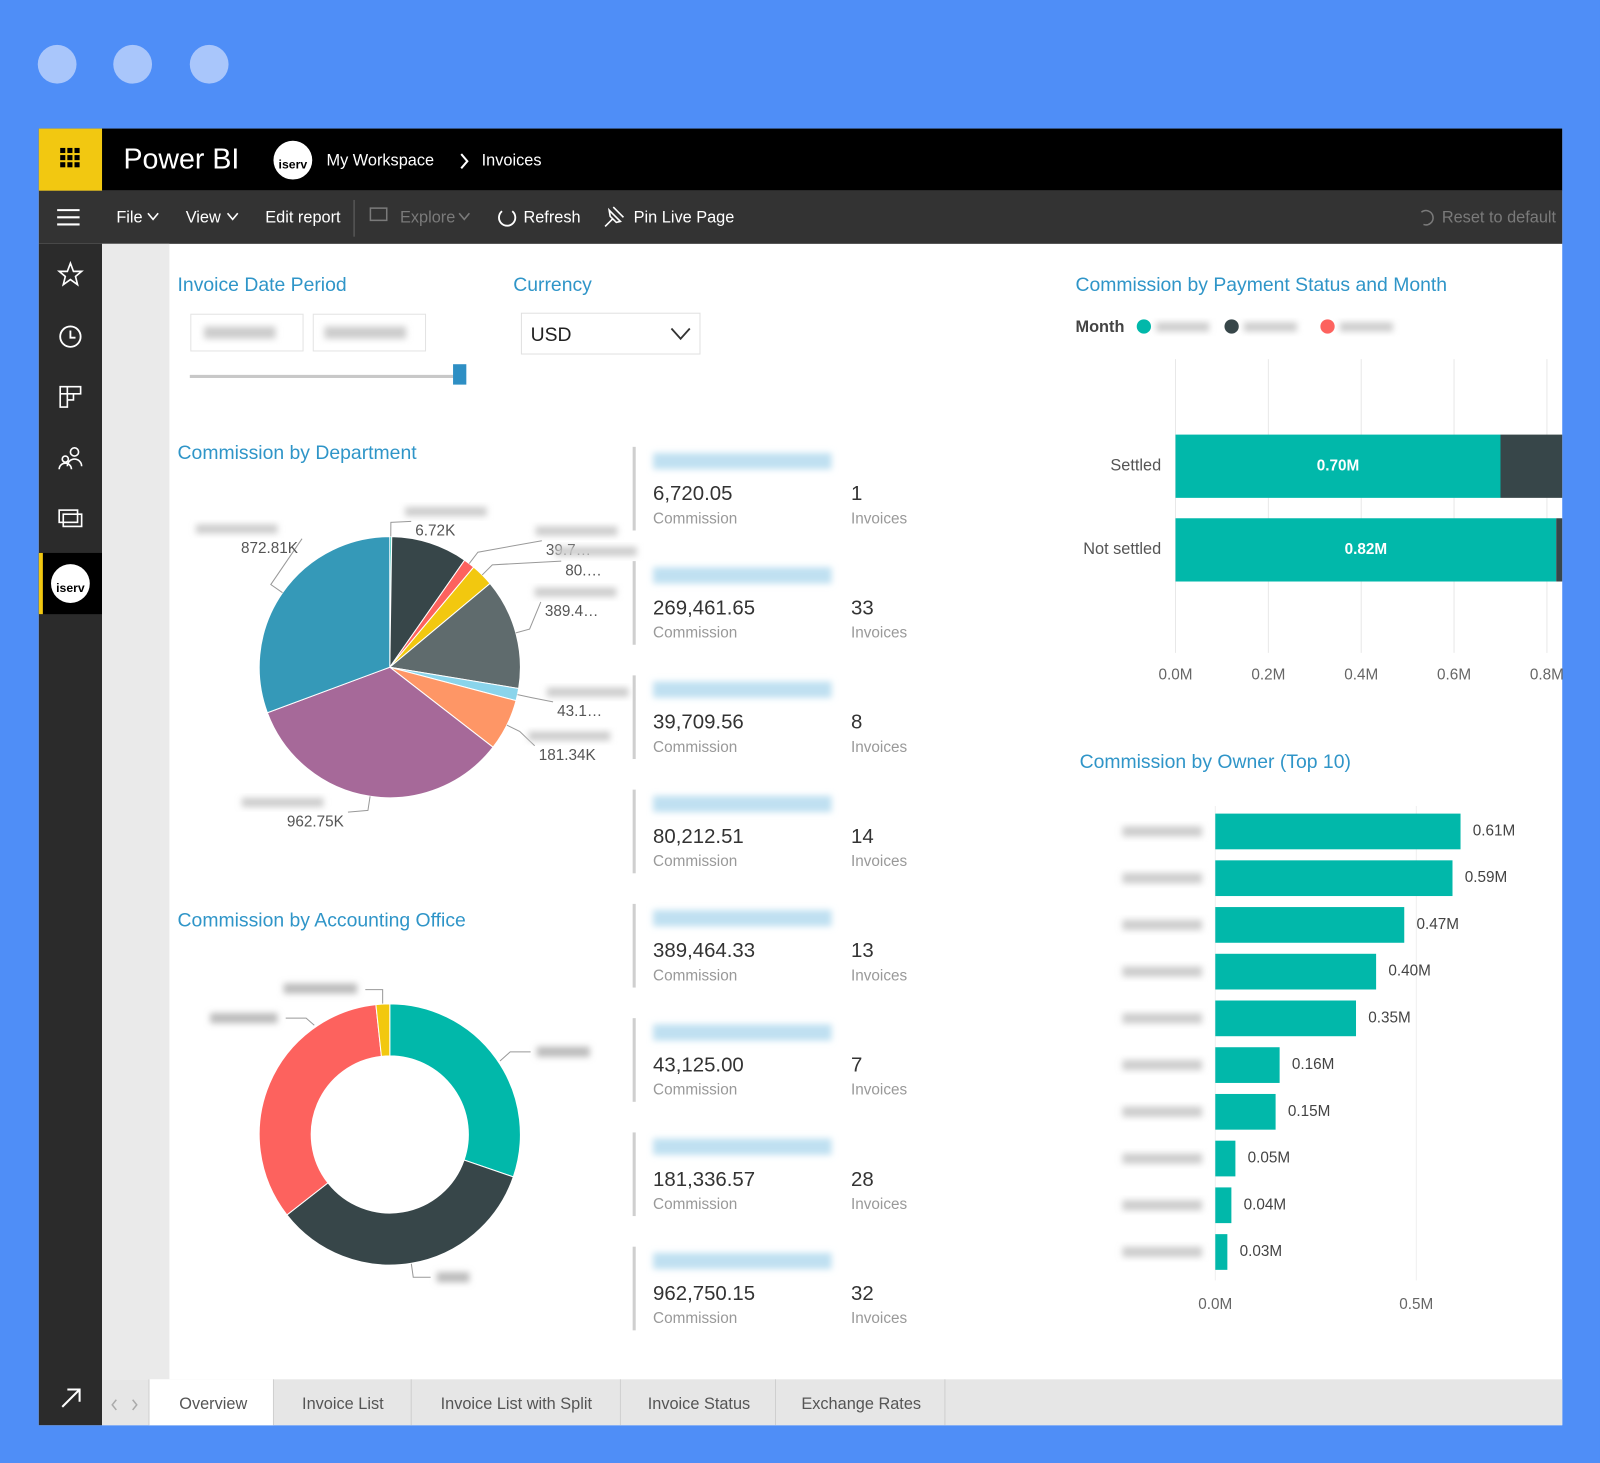 This screenshot has height=1463, width=1600. I want to click on tab-bar, so click(832, 1402).